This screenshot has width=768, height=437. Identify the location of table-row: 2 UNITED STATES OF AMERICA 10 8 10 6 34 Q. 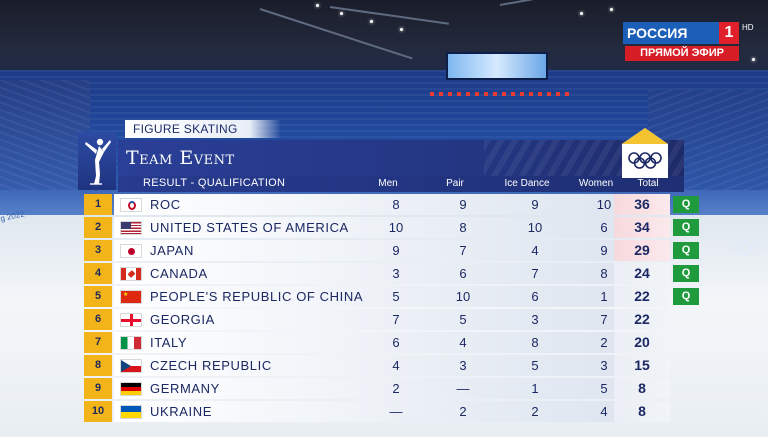
(391, 227).